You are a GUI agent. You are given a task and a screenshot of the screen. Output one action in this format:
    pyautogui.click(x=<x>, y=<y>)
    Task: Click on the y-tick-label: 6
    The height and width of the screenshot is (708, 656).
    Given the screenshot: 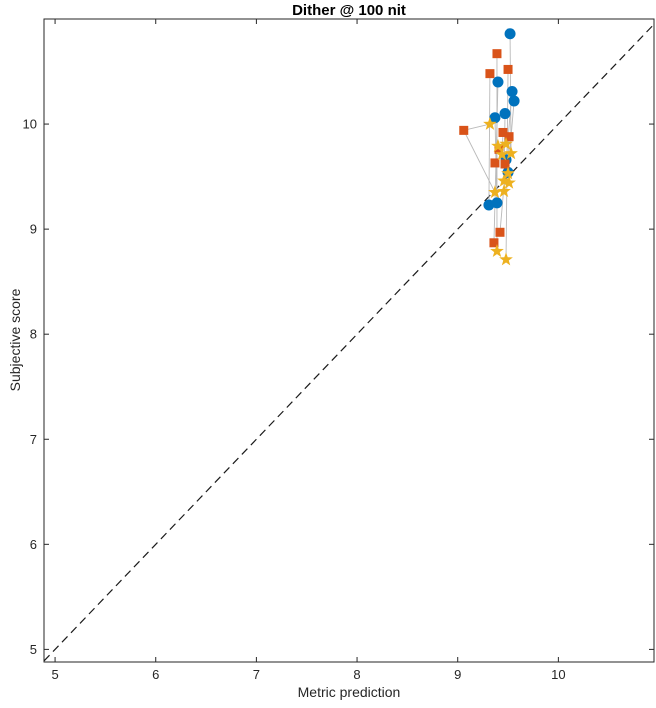 What is the action you would take?
    pyautogui.click(x=33, y=544)
    